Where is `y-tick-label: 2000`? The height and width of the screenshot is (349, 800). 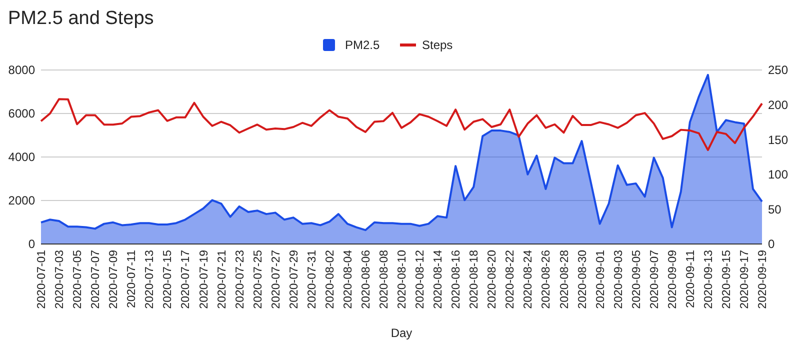
y-tick-label: 2000 is located at coordinates (22, 201).